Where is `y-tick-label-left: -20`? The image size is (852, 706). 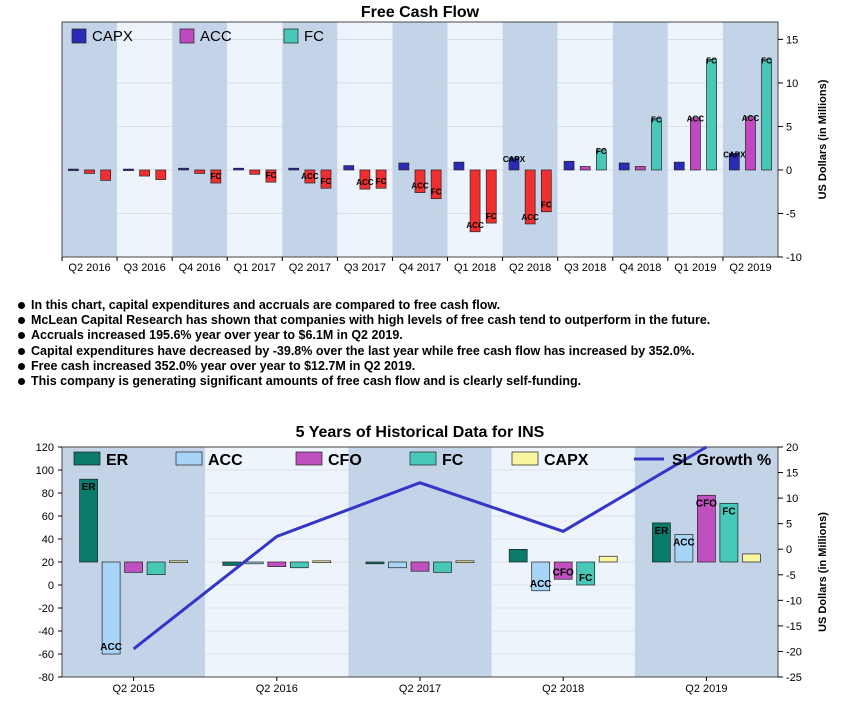
y-tick-label-left: -20 is located at coordinates (46, 609).